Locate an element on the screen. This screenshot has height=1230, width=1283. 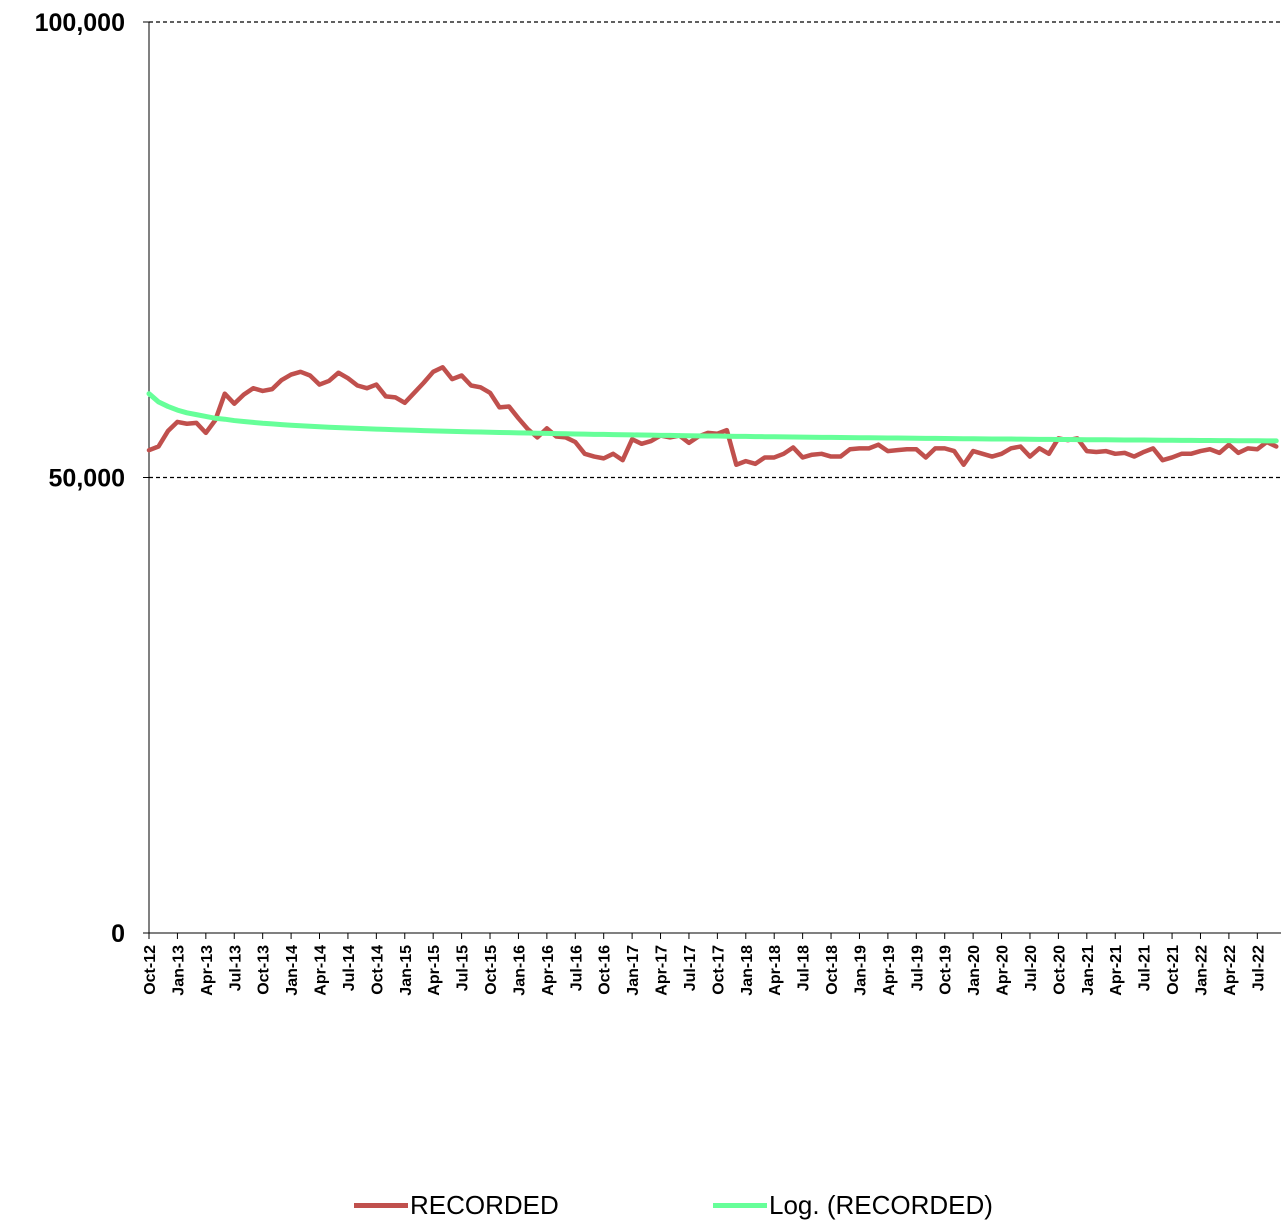
x-tick-label: Apr-18 is located at coordinates (775, 970).